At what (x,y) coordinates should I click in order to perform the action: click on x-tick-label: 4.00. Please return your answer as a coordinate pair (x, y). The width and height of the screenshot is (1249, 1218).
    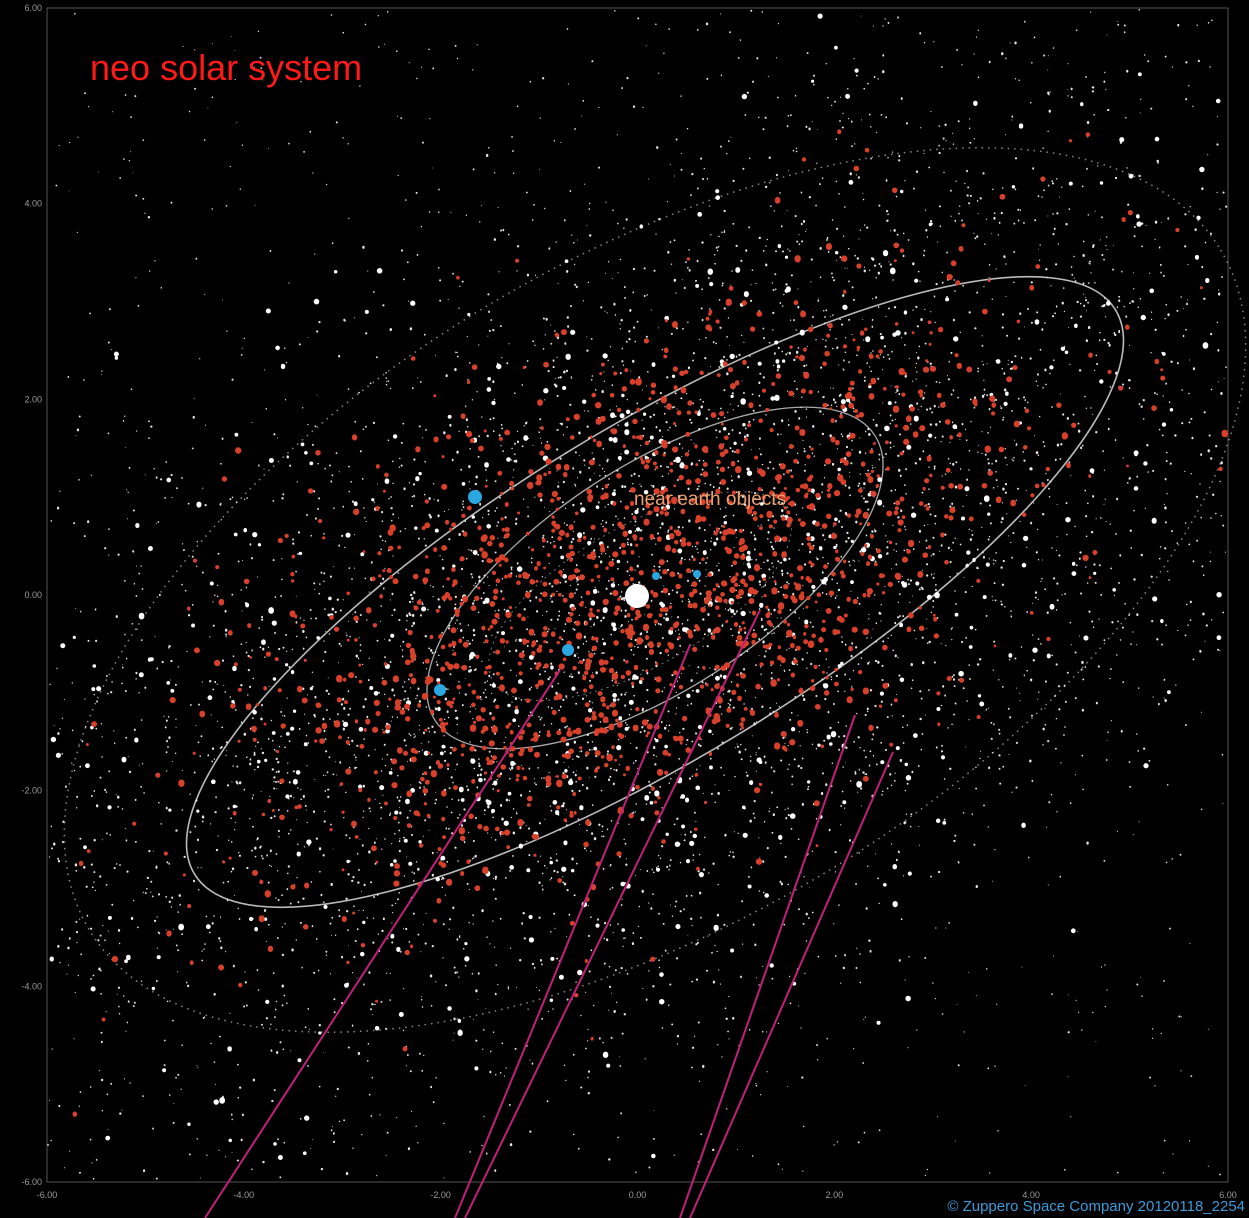
    Looking at the image, I should click on (1031, 1195).